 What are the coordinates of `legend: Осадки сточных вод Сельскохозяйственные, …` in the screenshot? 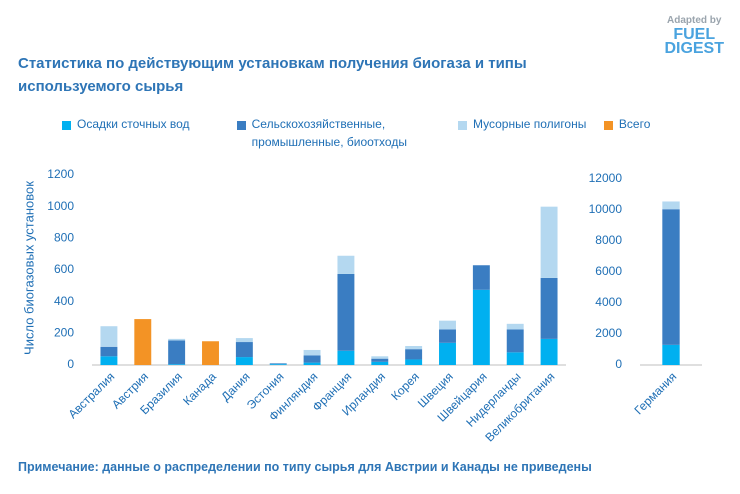 It's located at (382, 134).